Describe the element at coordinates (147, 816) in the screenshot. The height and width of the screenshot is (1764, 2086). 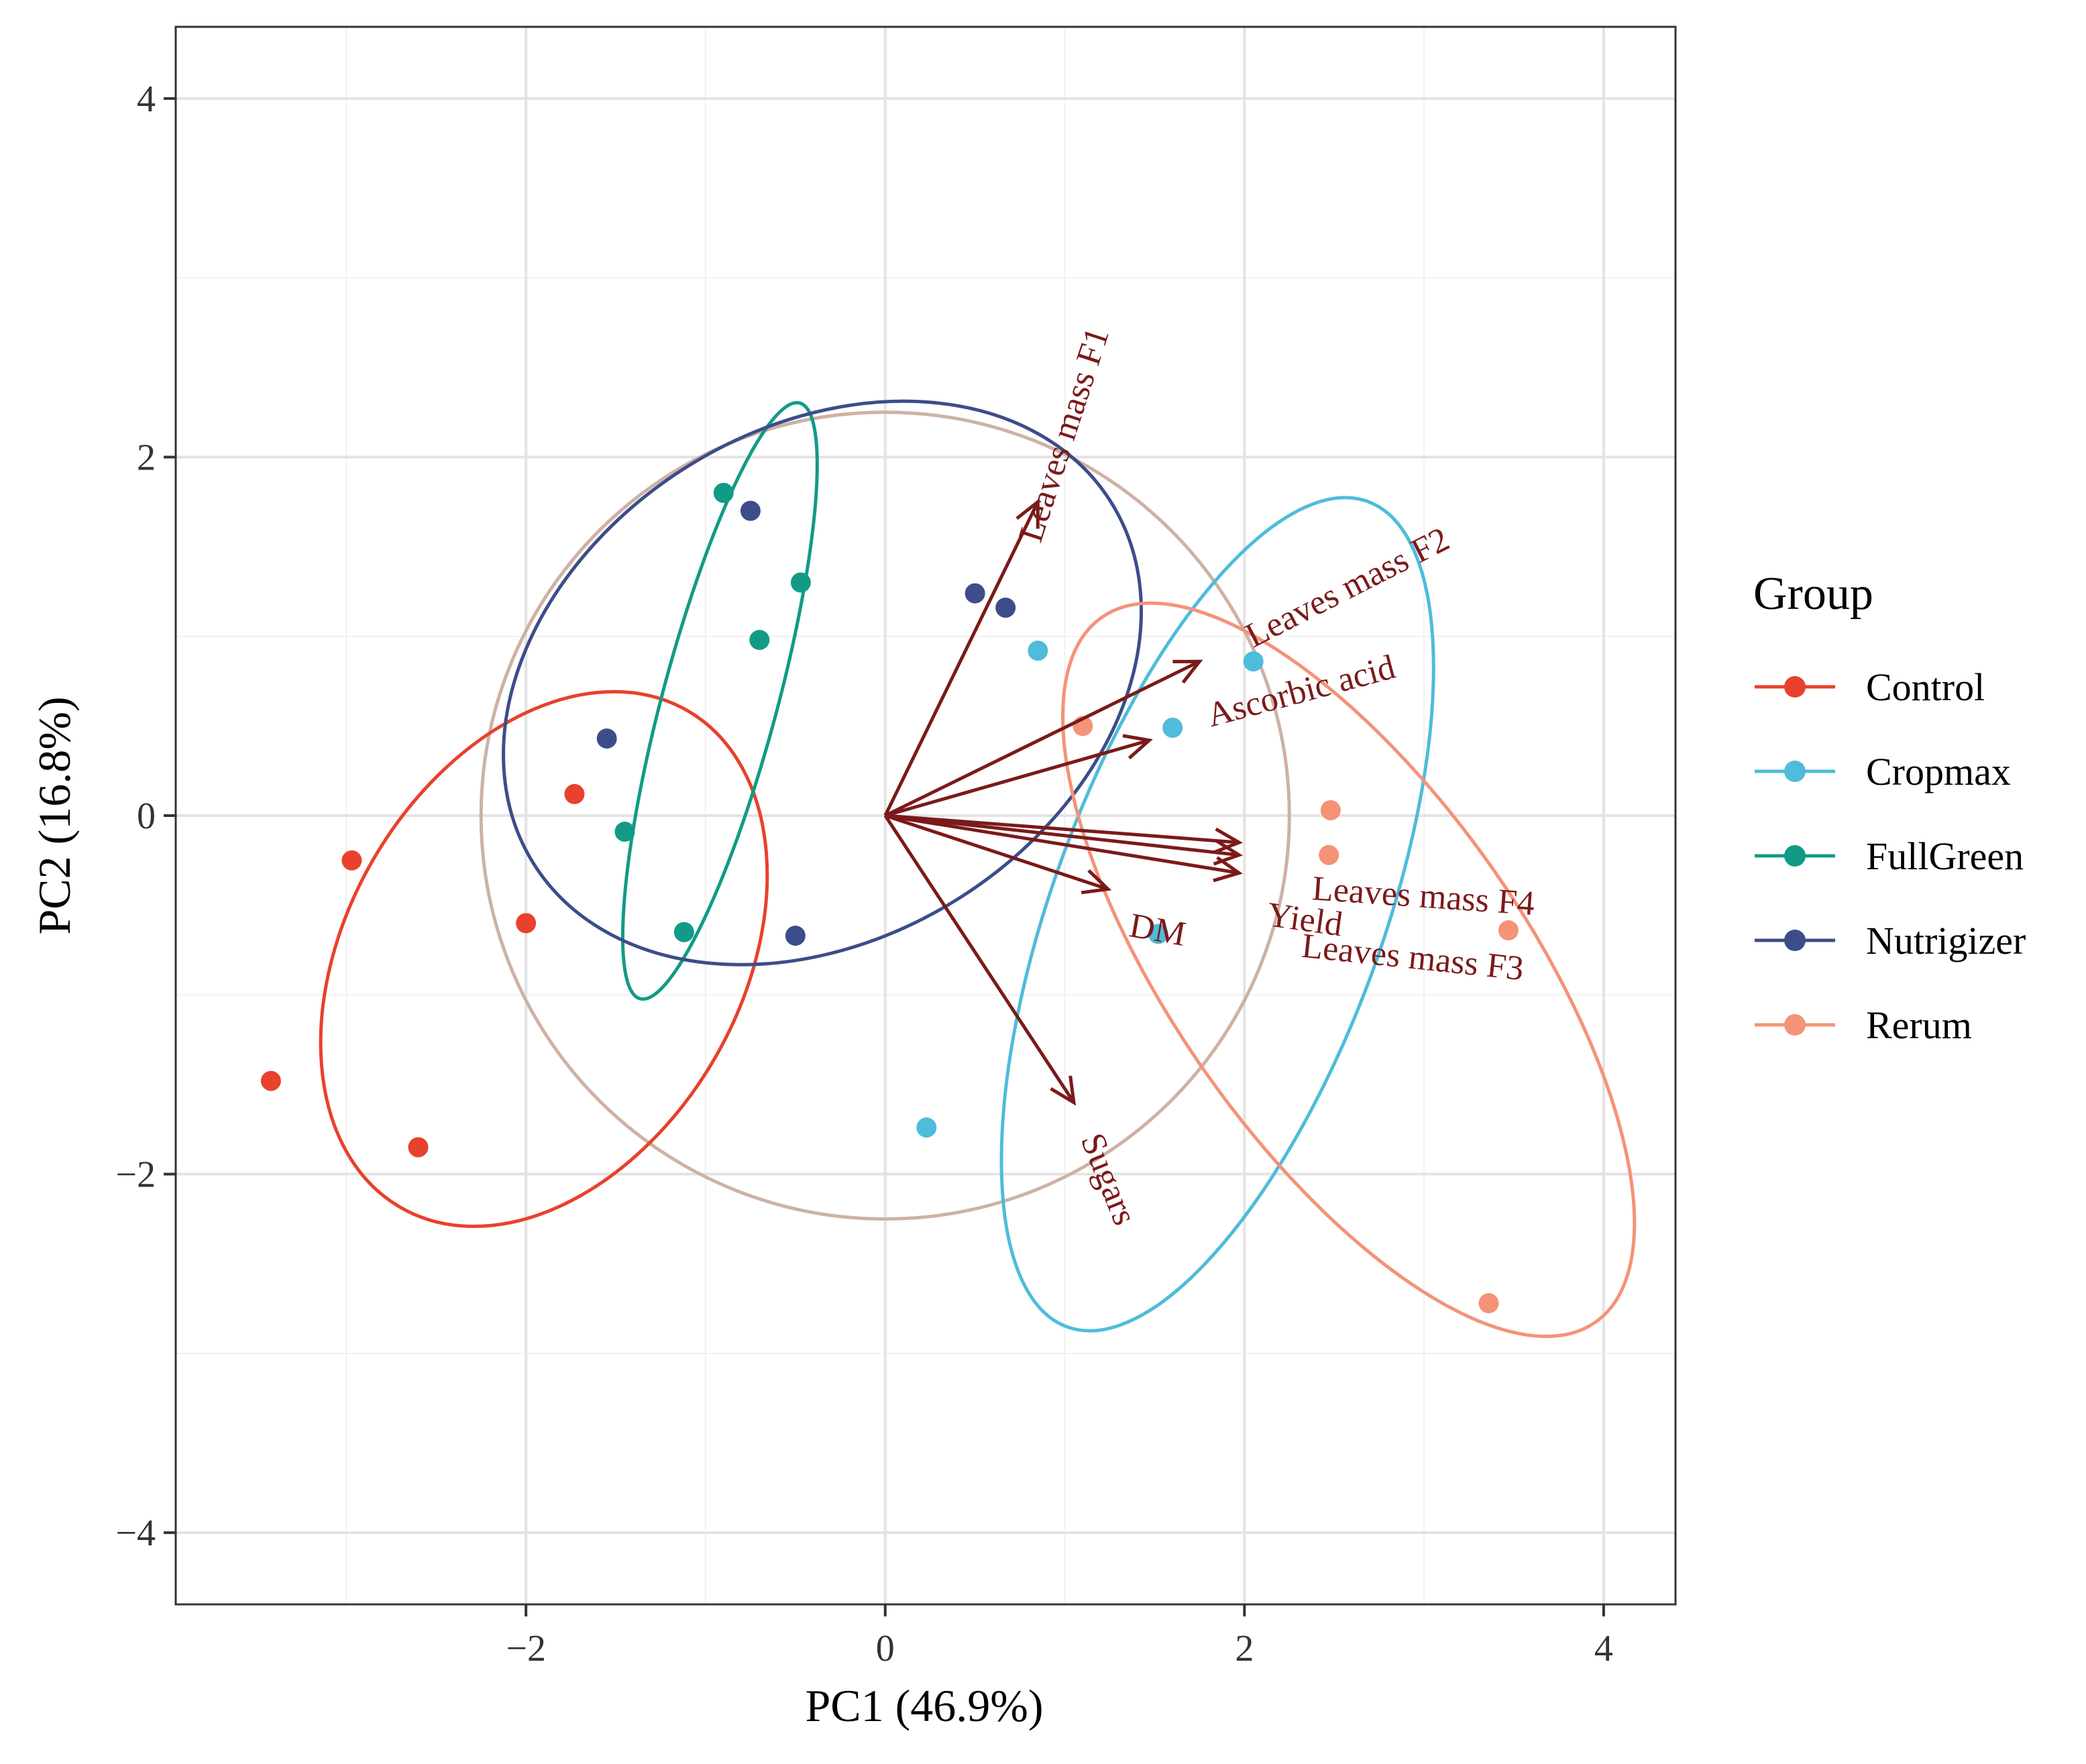
I see `y-tick-label: 0` at that location.